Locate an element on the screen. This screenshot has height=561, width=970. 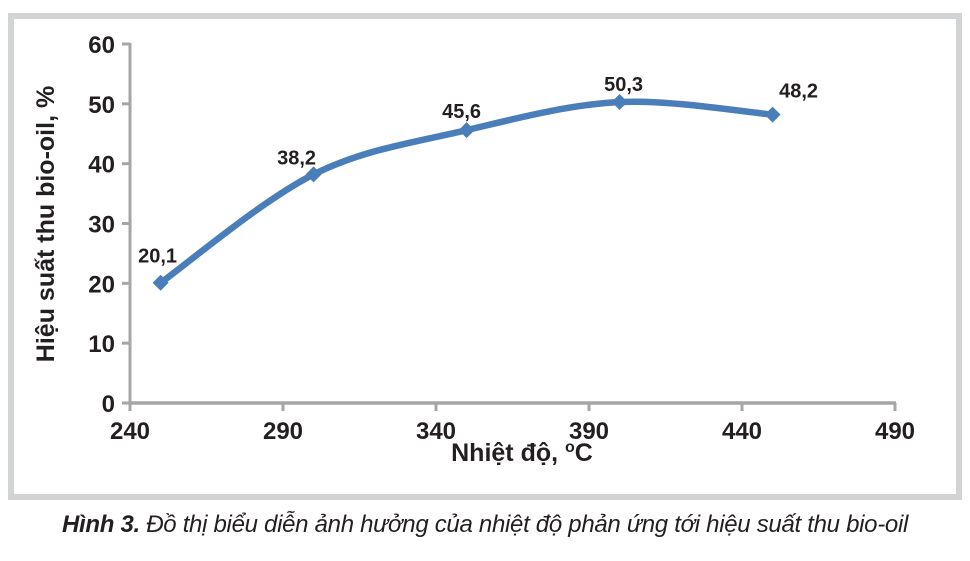
caption-label: Hình 3. is located at coordinates (100, 524).